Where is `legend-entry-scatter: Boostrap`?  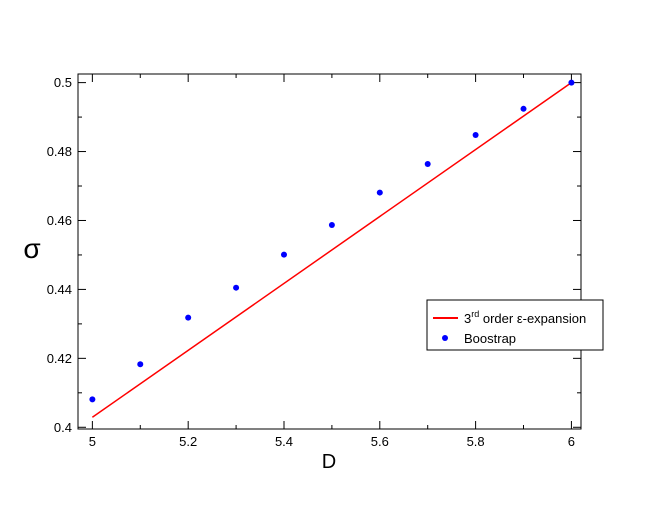 legend-entry-scatter: Boostrap is located at coordinates (490, 338).